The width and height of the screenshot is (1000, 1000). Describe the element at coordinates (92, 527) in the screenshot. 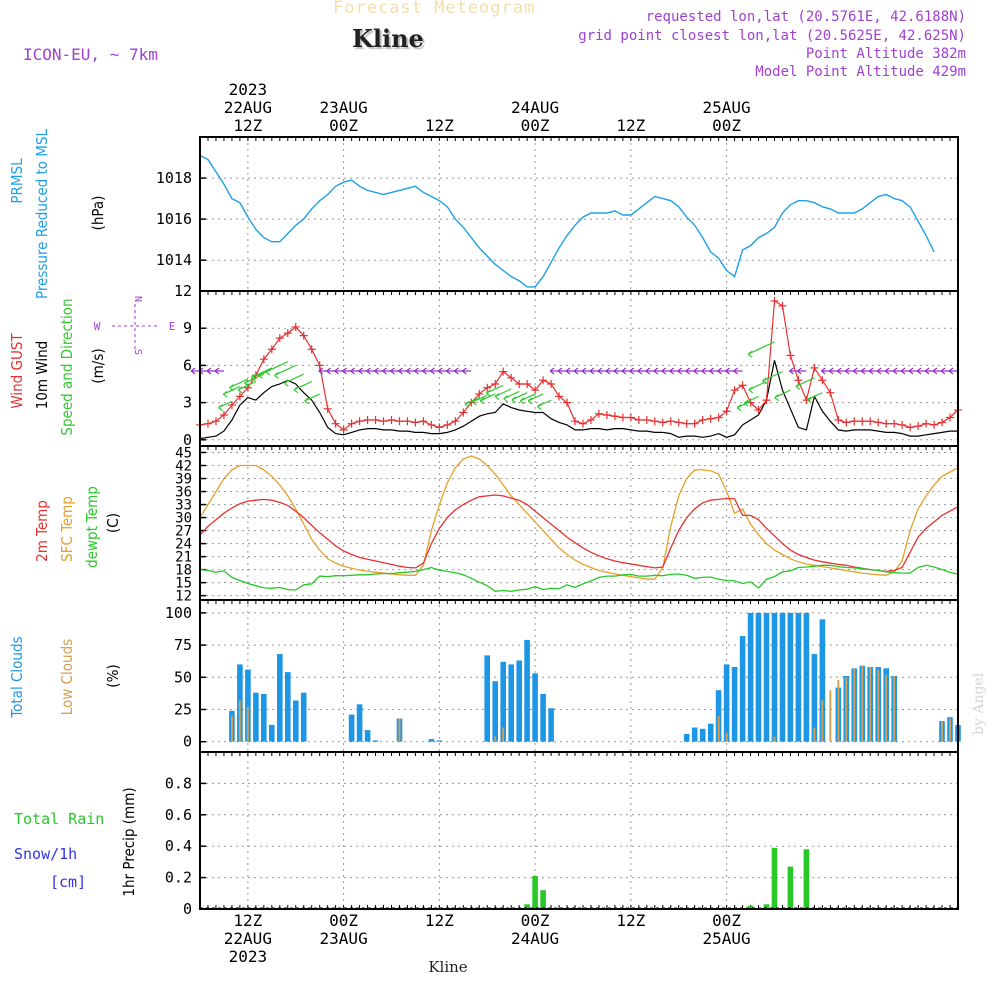

I see `dewpt-temp-label: dewpt Temp` at that location.